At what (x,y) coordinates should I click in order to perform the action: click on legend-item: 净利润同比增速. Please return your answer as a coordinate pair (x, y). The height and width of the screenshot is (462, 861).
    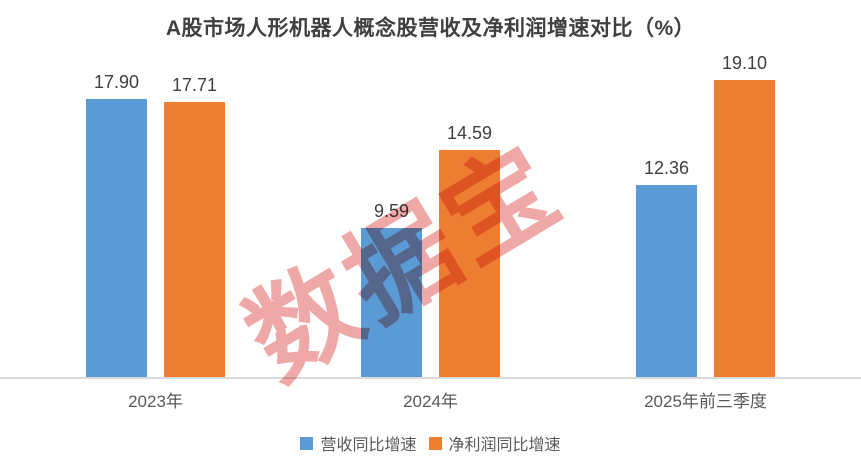
    Looking at the image, I should click on (494, 443).